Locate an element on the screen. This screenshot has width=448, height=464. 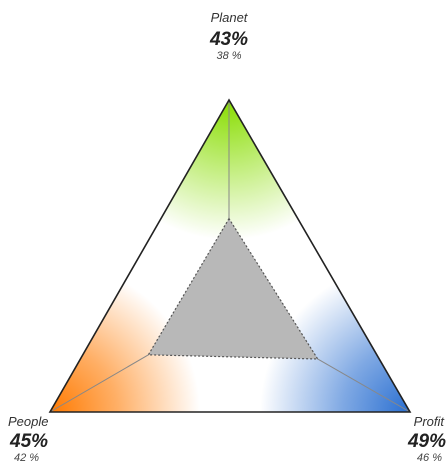
profit-label: Profit is located at coordinates (430, 421).